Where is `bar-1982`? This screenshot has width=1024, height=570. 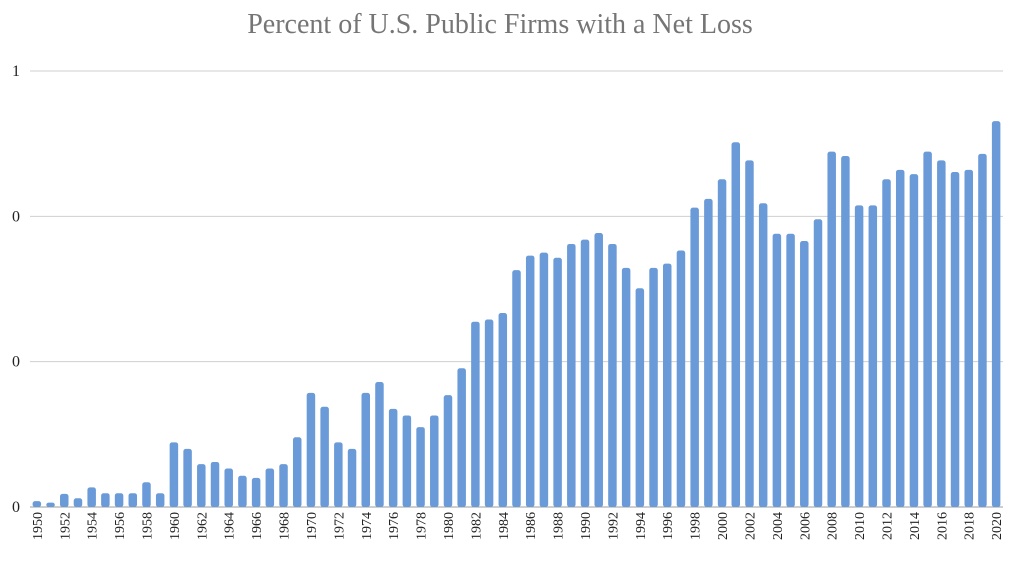
bar-1982 is located at coordinates (475, 414).